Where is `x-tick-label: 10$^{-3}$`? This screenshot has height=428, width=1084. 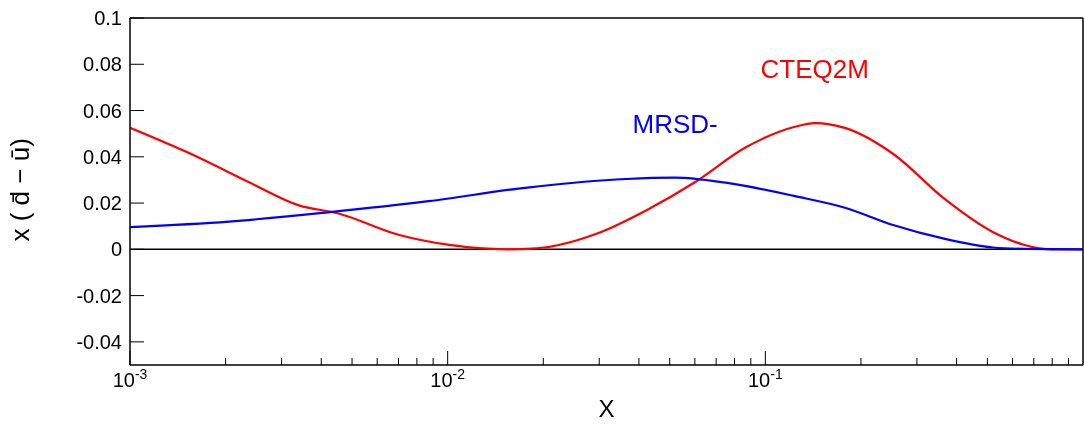 x-tick-label: 10$^{-3}$ is located at coordinates (130, 378).